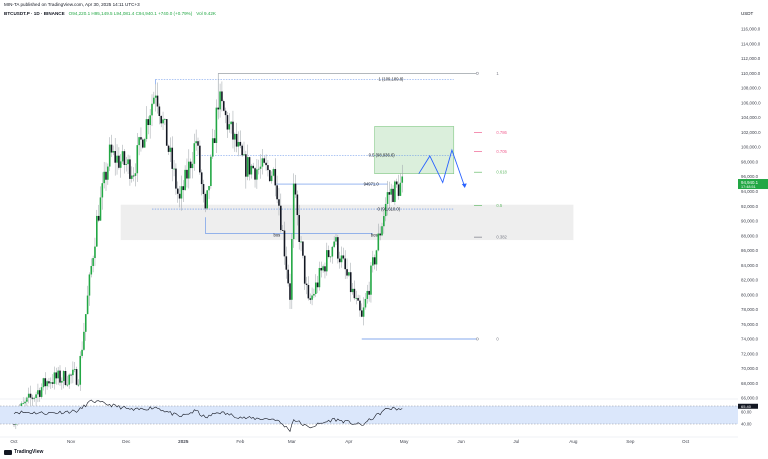  I want to click on price-tick-label: 90,000.0, so click(750, 221).